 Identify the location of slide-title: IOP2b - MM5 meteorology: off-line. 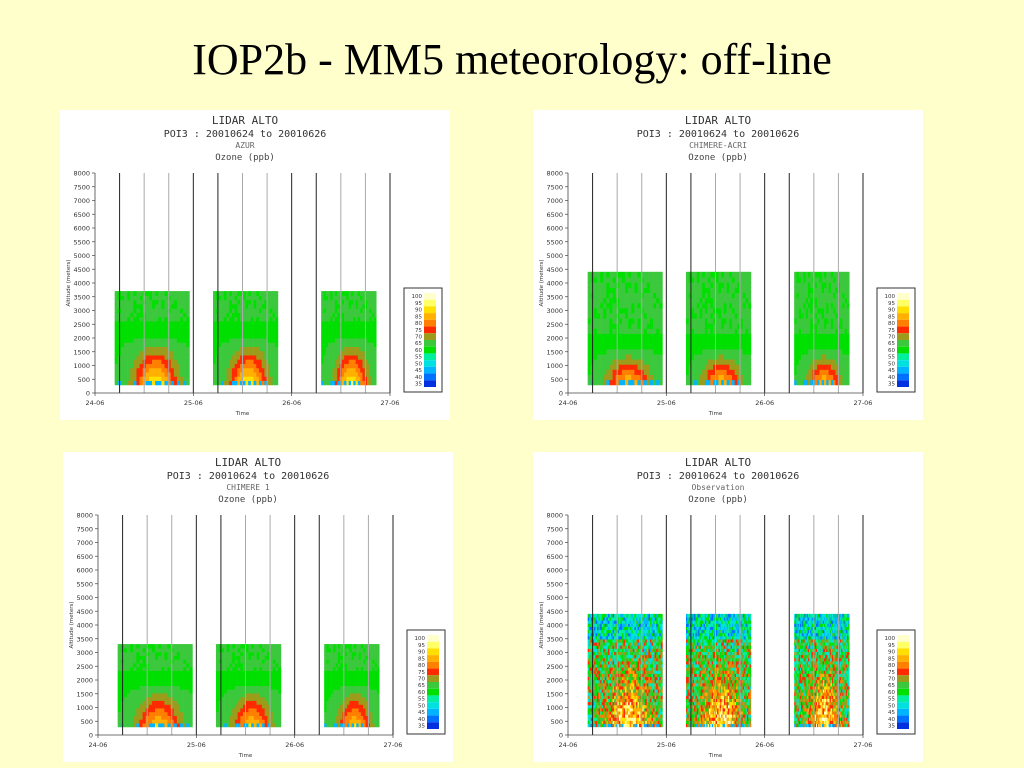
(512, 59).